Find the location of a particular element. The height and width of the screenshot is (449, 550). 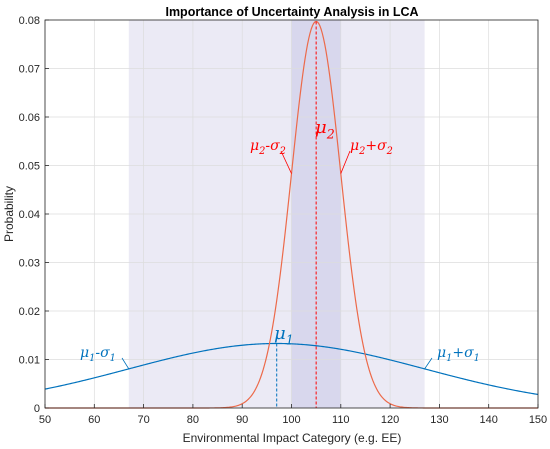

x-tick-label: 120 is located at coordinates (390, 420).